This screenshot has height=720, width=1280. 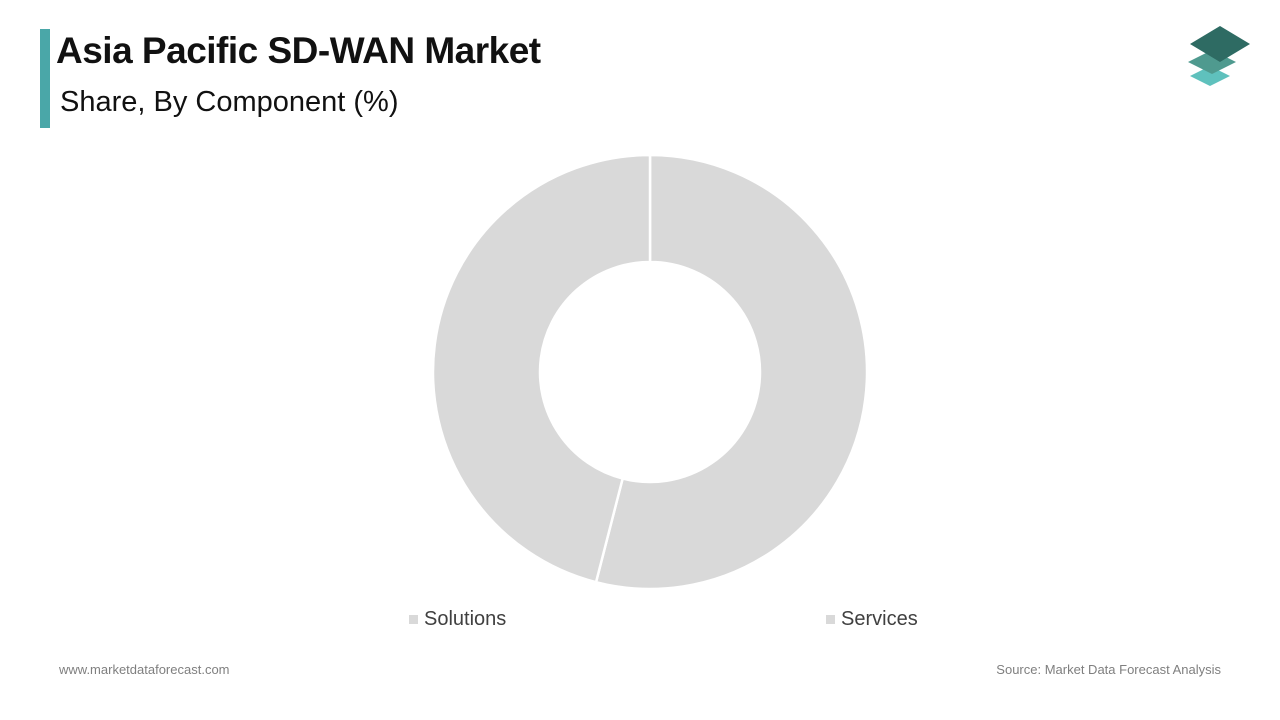 What do you see at coordinates (229, 102) in the screenshot?
I see `chart-subtitle: Share, By Component (%)` at bounding box center [229, 102].